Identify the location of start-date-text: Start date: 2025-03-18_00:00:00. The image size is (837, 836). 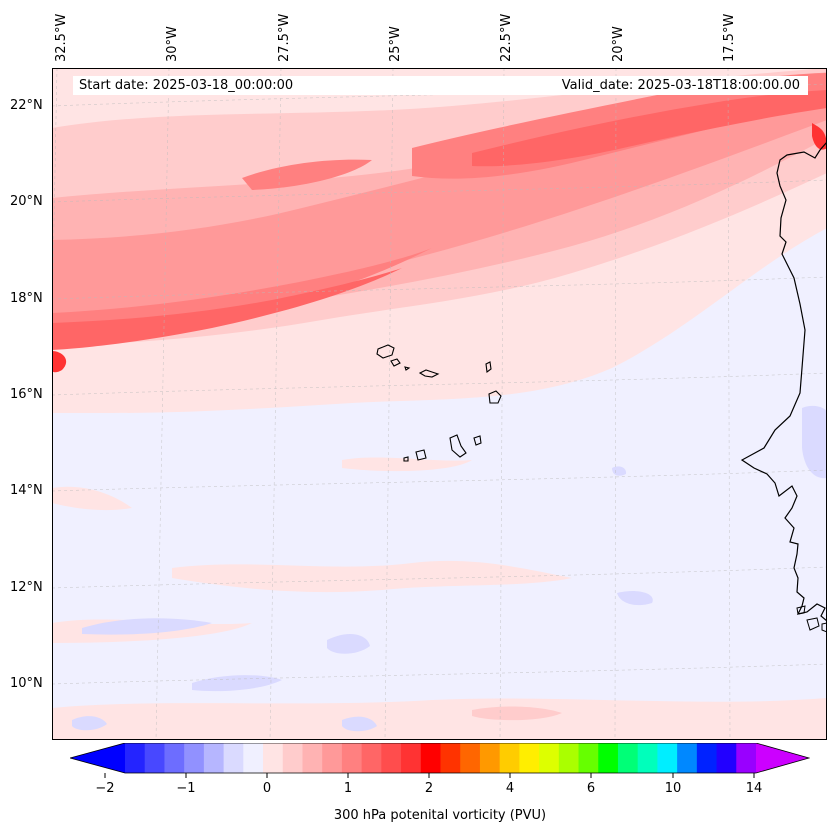
(186, 85).